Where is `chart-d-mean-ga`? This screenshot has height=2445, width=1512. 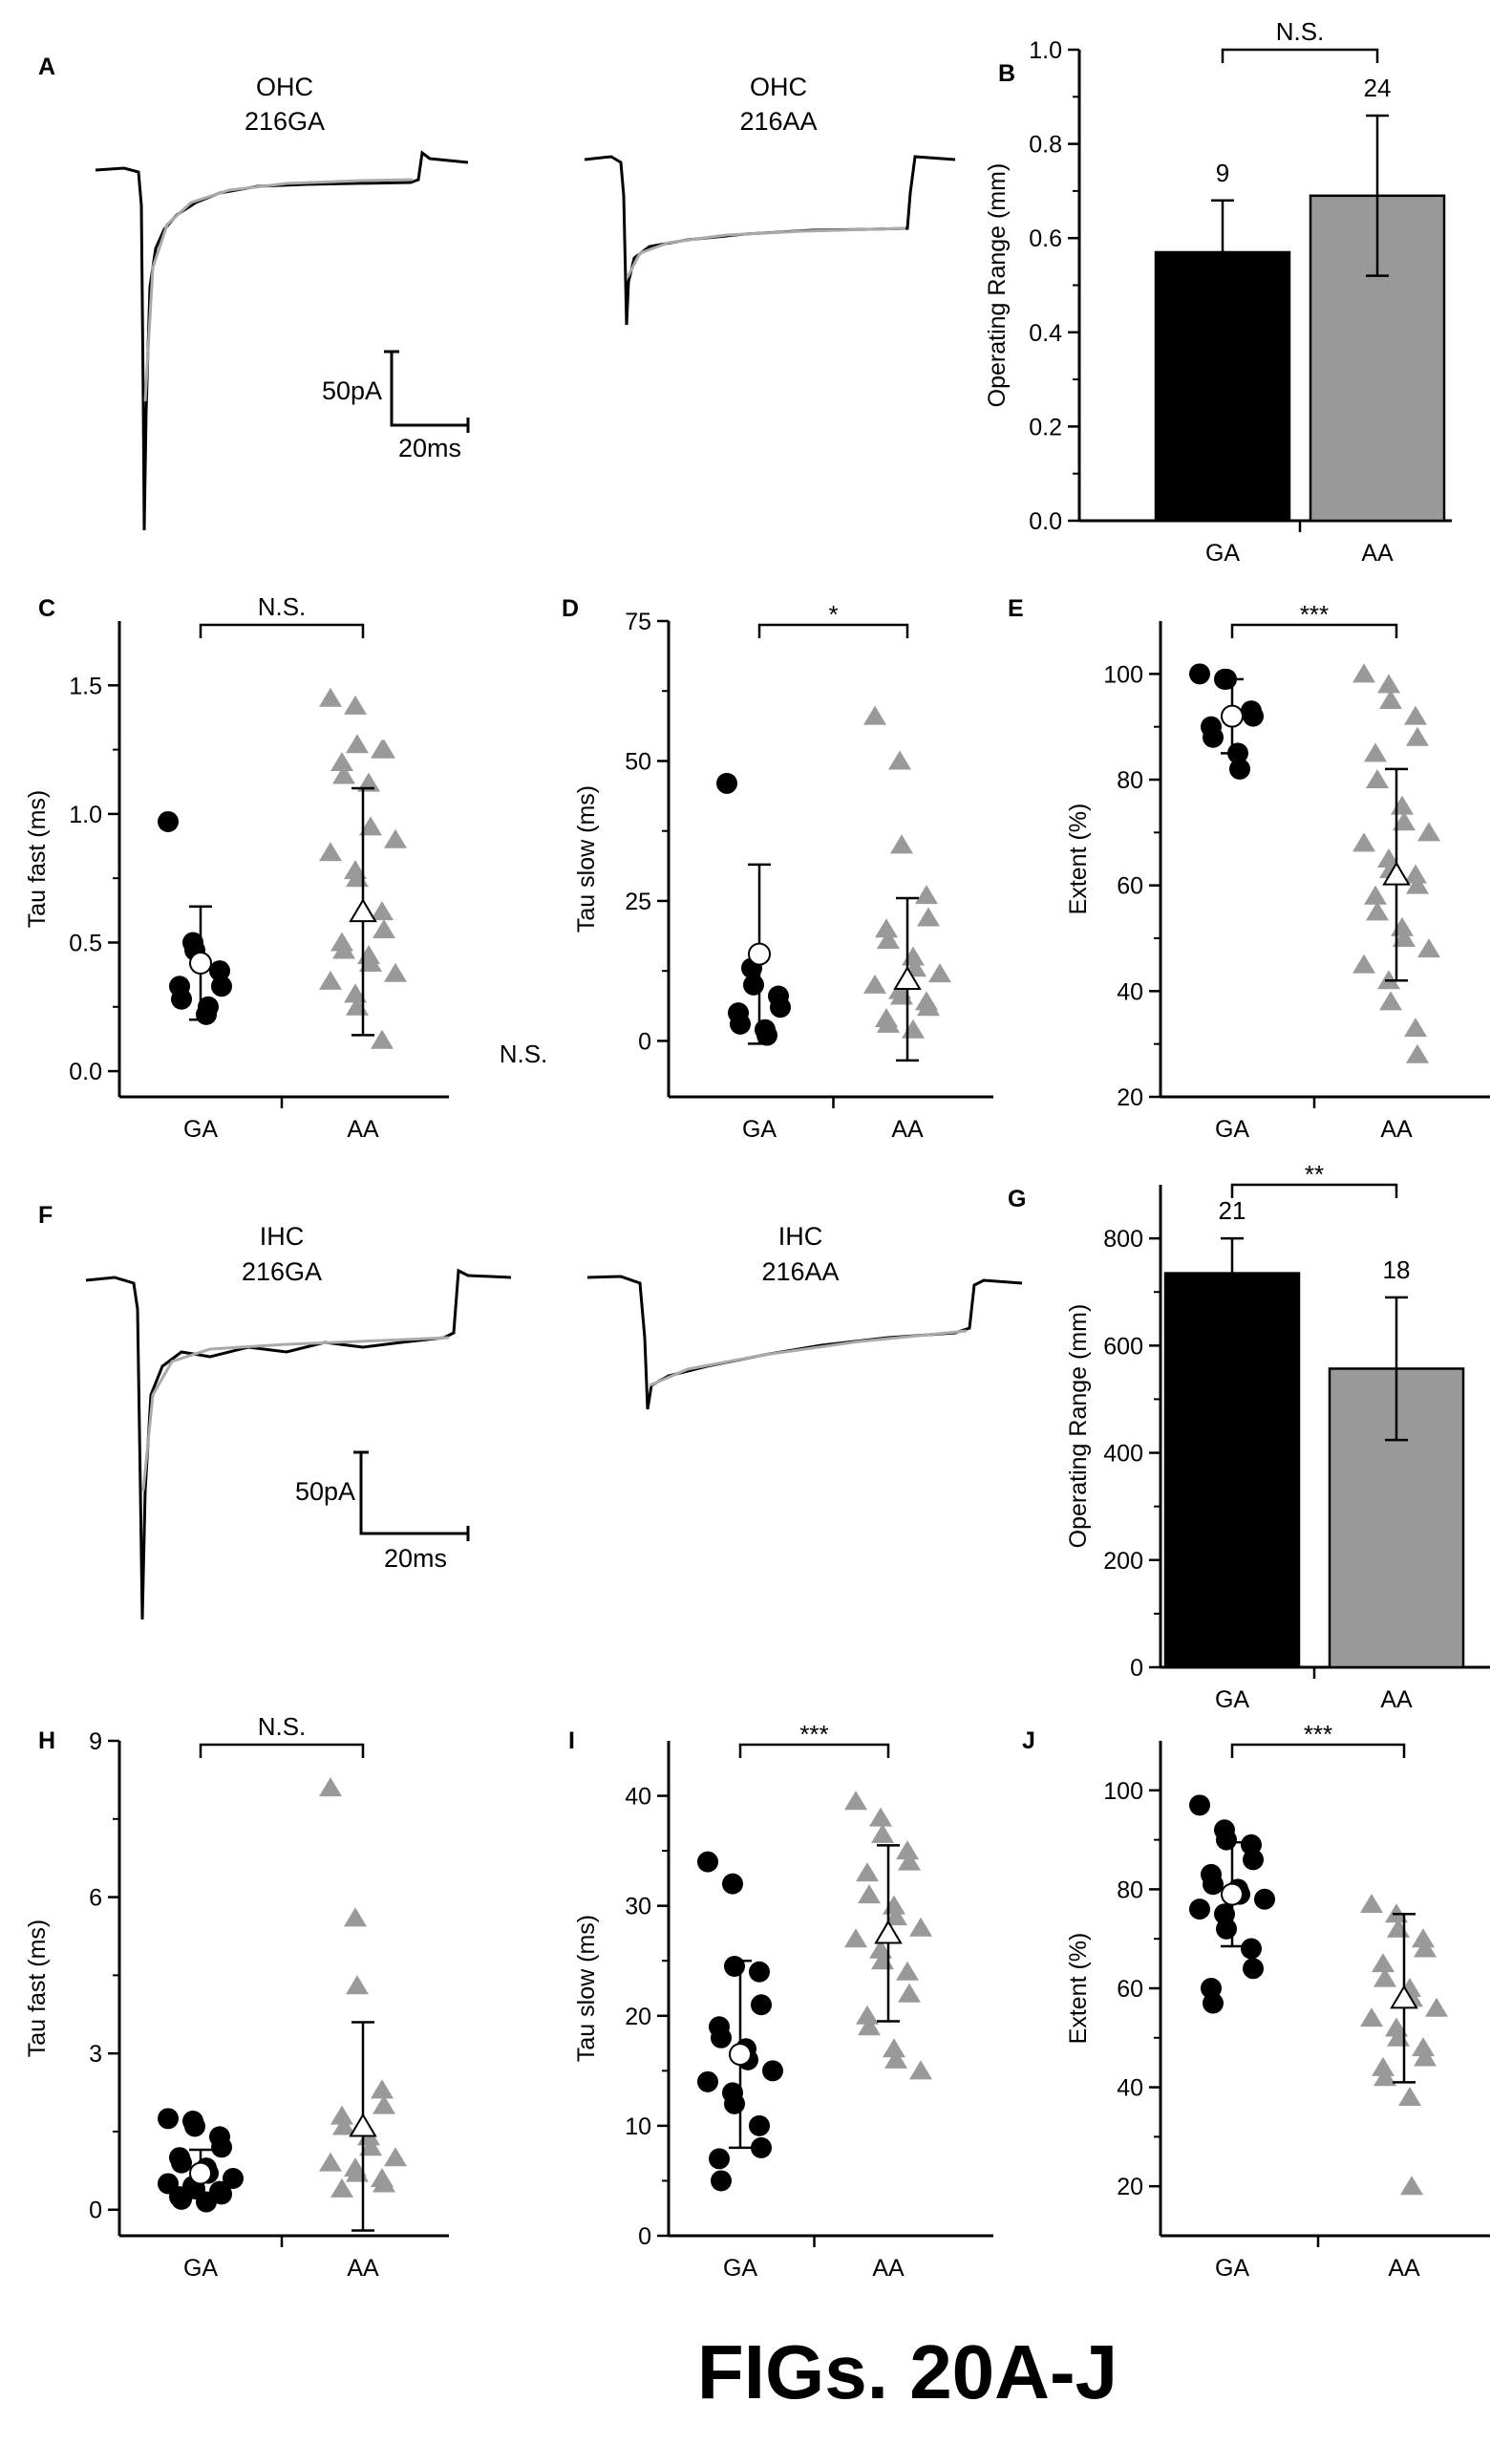
chart-d-mean-ga is located at coordinates (759, 954).